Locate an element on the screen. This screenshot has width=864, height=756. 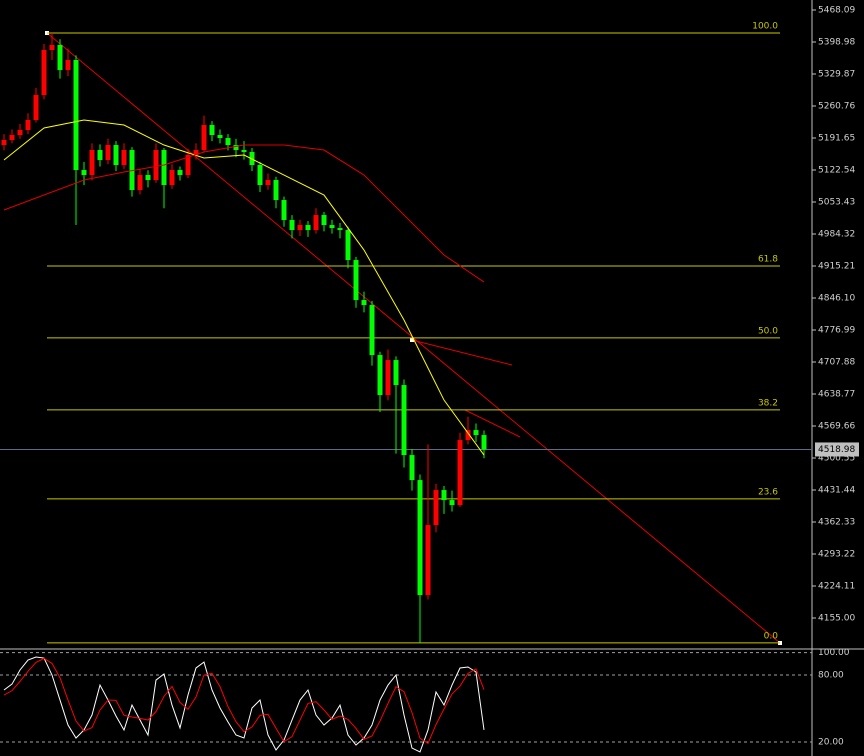
y-tick-label: 5468.09 is located at coordinates (836, 11).